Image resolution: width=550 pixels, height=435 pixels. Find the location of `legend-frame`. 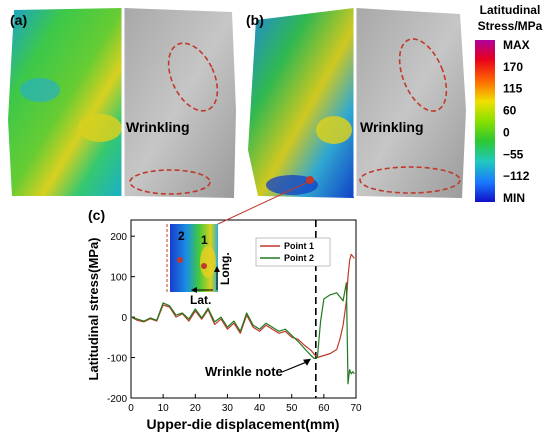

legend-frame is located at coordinates (293, 252).